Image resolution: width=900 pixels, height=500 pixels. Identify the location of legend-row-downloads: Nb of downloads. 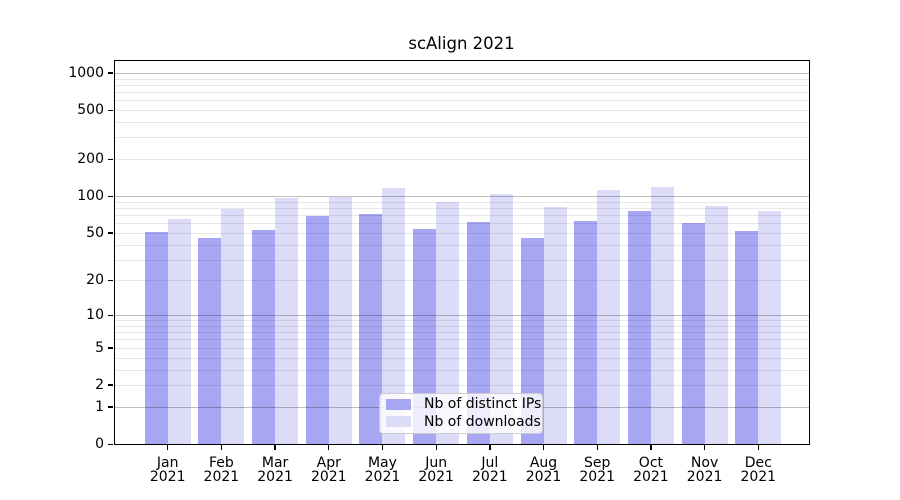
(463, 422).